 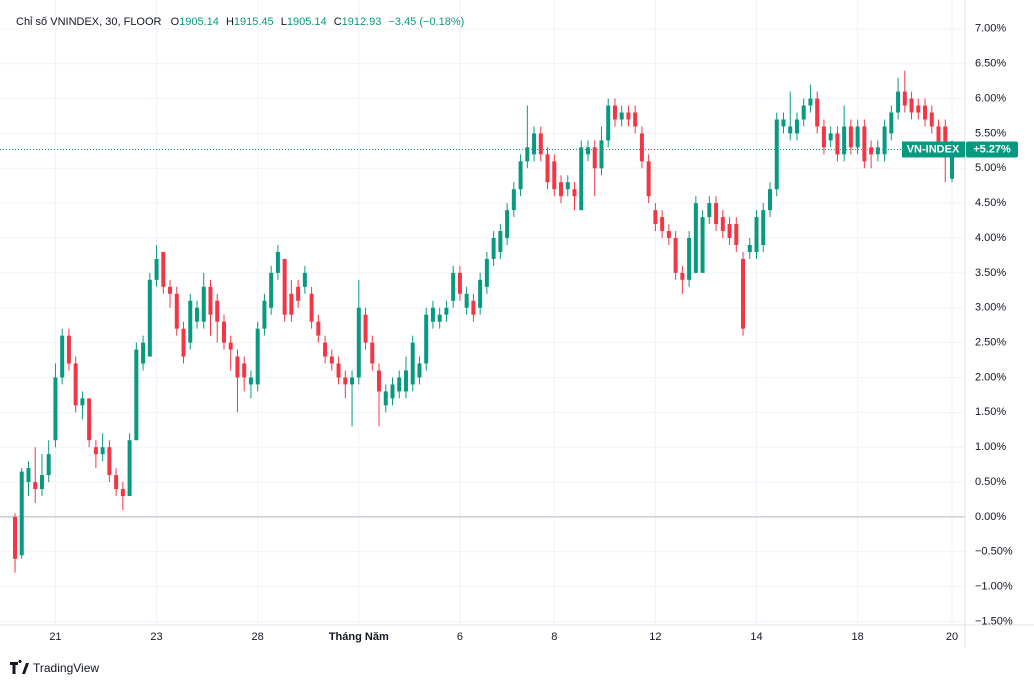 I want to click on y-tick-label: −1.50%, so click(x=994, y=621).